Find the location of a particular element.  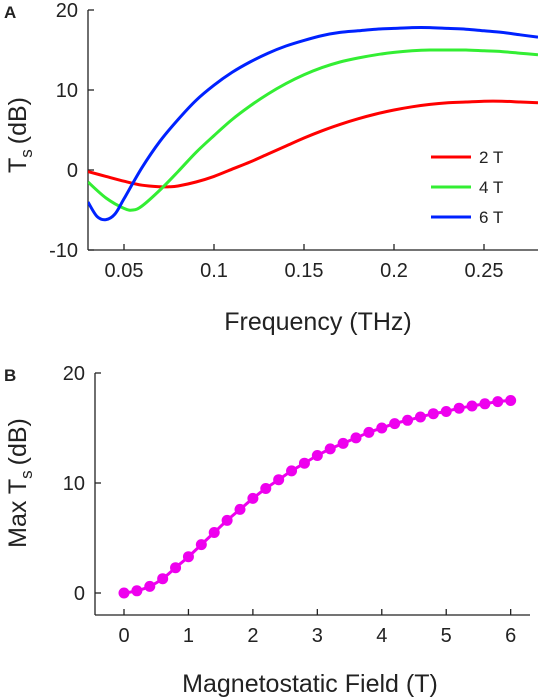

panel-b-x-tick-label: 0 is located at coordinates (123, 636).